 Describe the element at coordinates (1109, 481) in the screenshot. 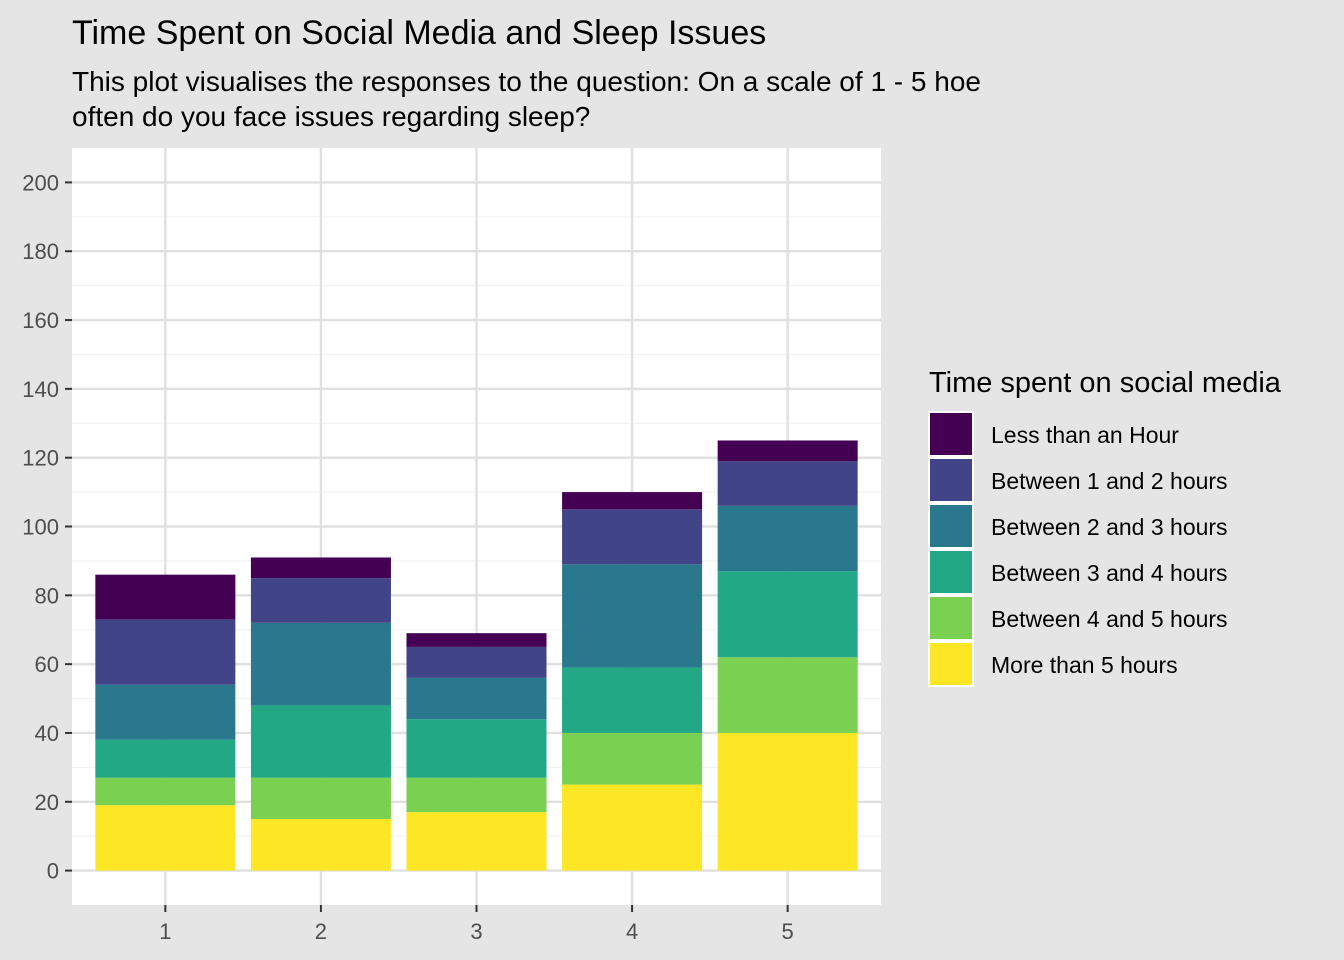

I see `legend-label: Between 1 and 2 hours` at that location.